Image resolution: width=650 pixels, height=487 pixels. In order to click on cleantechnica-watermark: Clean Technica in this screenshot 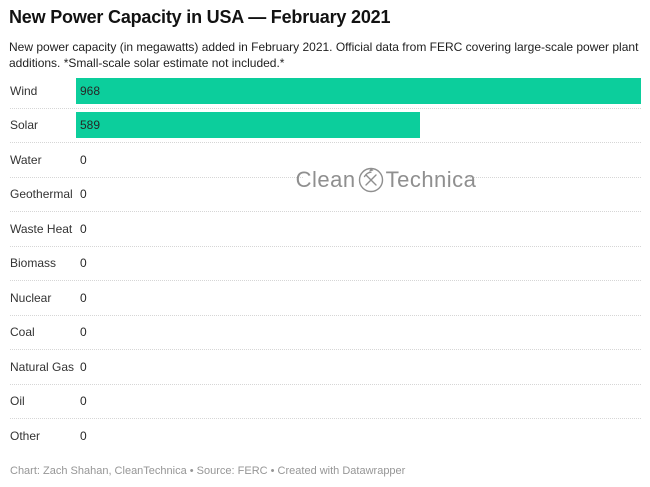, I will do `click(386, 179)`.